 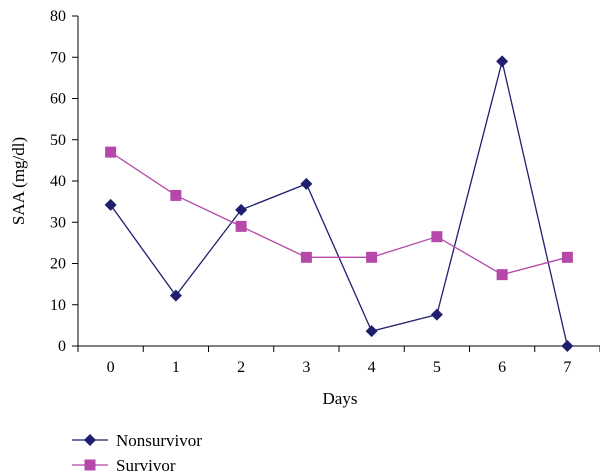 What do you see at coordinates (502, 367) in the screenshot?
I see `x-tick-label: 6` at bounding box center [502, 367].